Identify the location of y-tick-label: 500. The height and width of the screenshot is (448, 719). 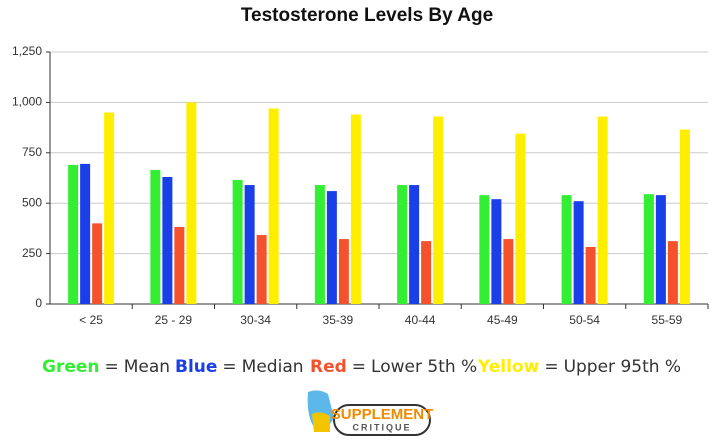
(32, 202).